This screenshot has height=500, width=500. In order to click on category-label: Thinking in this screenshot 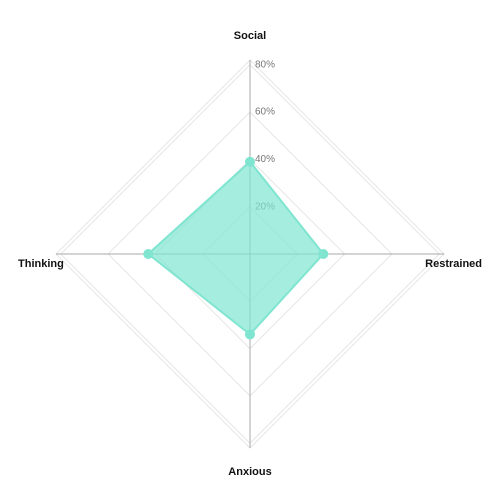, I will do `click(41, 264)`.